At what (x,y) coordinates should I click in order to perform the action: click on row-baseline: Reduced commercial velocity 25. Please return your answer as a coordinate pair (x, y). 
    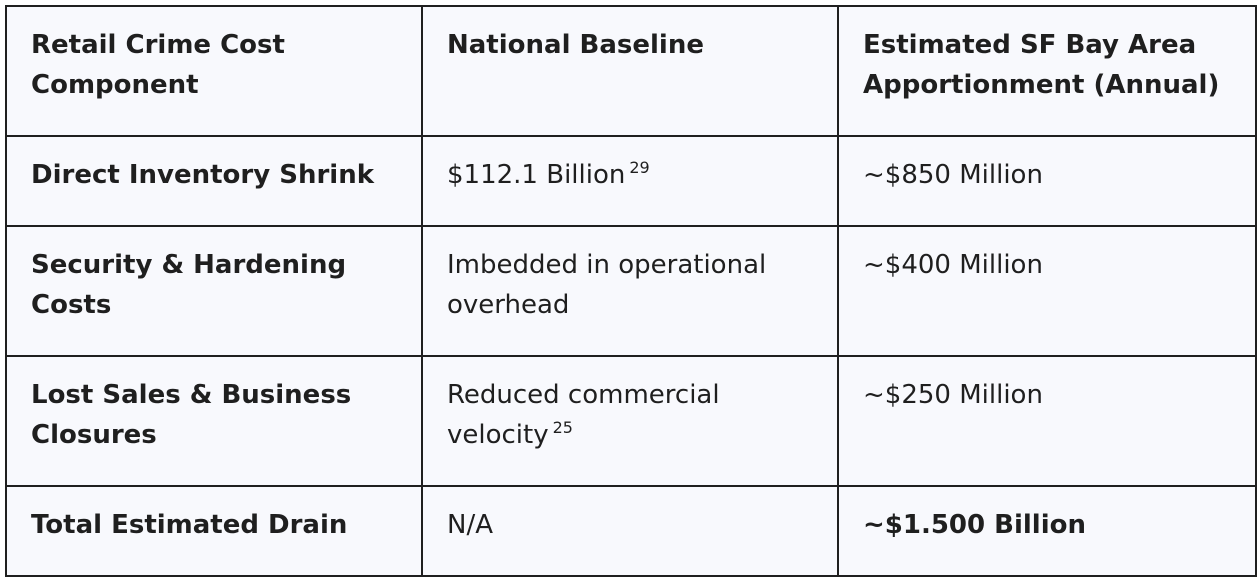
    Looking at the image, I should click on (630, 421).